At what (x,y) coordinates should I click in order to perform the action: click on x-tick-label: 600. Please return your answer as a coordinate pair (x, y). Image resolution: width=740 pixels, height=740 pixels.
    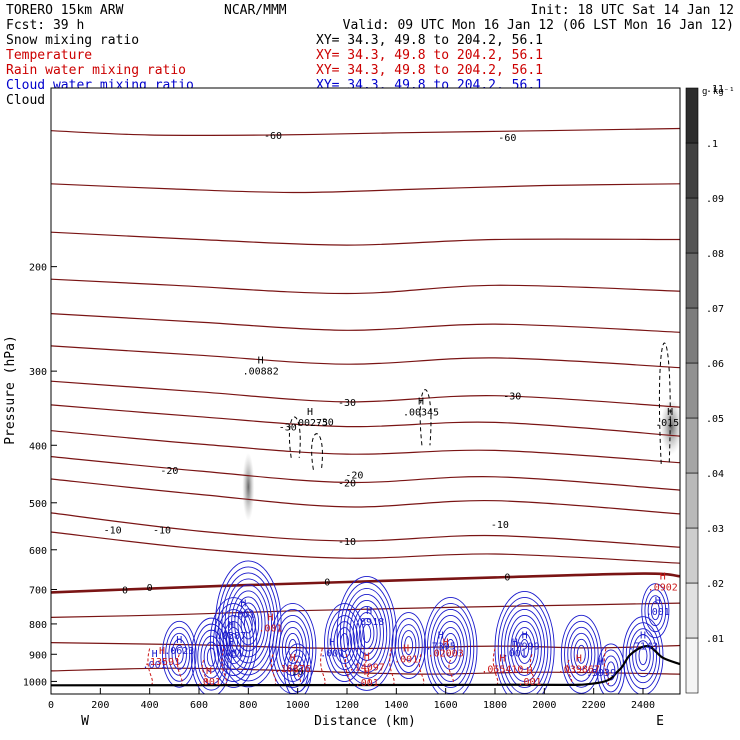
    Looking at the image, I should click on (199, 705).